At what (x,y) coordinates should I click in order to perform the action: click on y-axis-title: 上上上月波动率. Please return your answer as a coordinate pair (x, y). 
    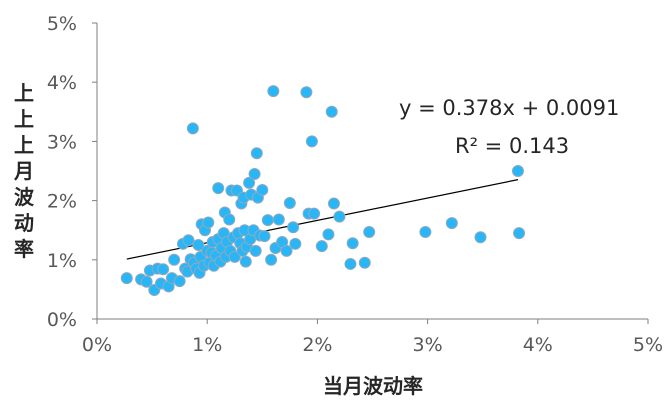
    Looking at the image, I should click on (24, 171).